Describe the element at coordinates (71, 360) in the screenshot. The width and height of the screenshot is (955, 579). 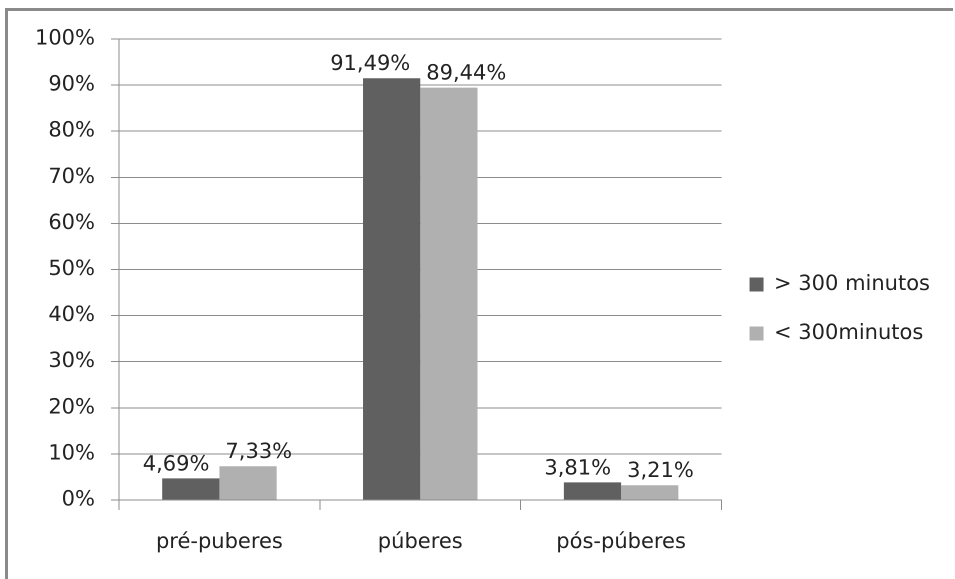
I see `y-tick-label: 30%` at that location.